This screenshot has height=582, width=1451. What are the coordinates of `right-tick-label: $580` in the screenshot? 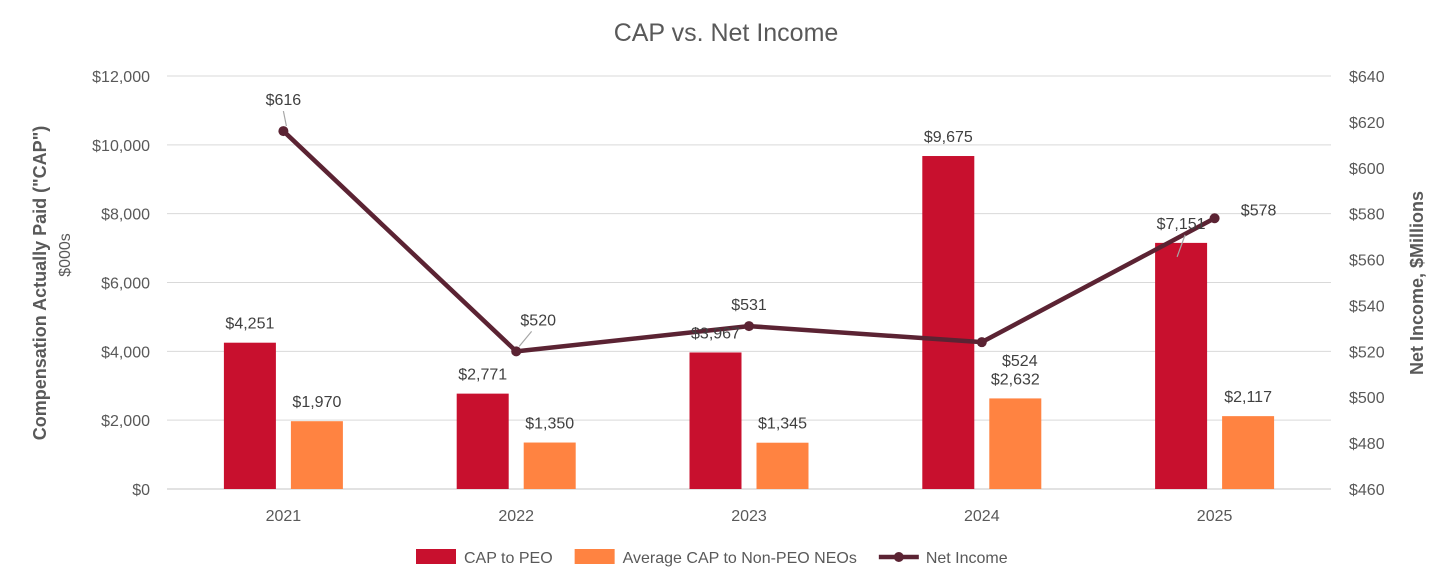 It's located at (1367, 215).